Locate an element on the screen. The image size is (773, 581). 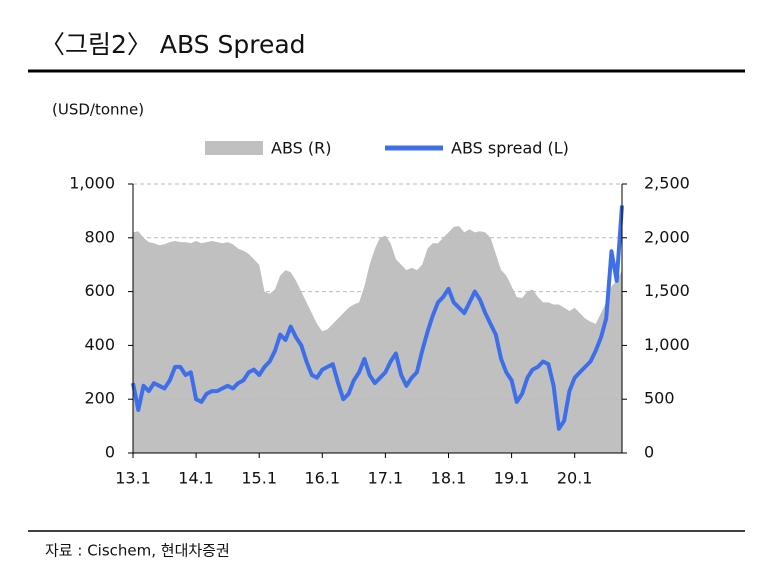
y2-tick-label: 1,500 is located at coordinates (667, 290).